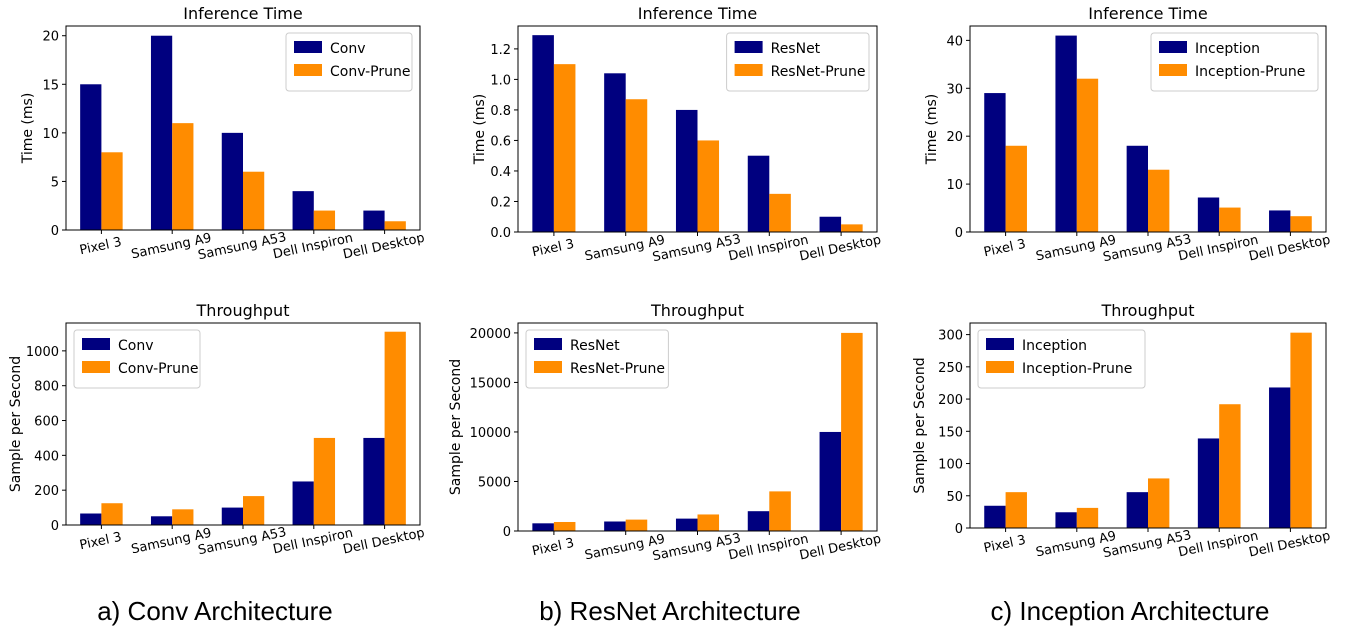  I want to click on y-tick-label: 800, so click(46, 387).